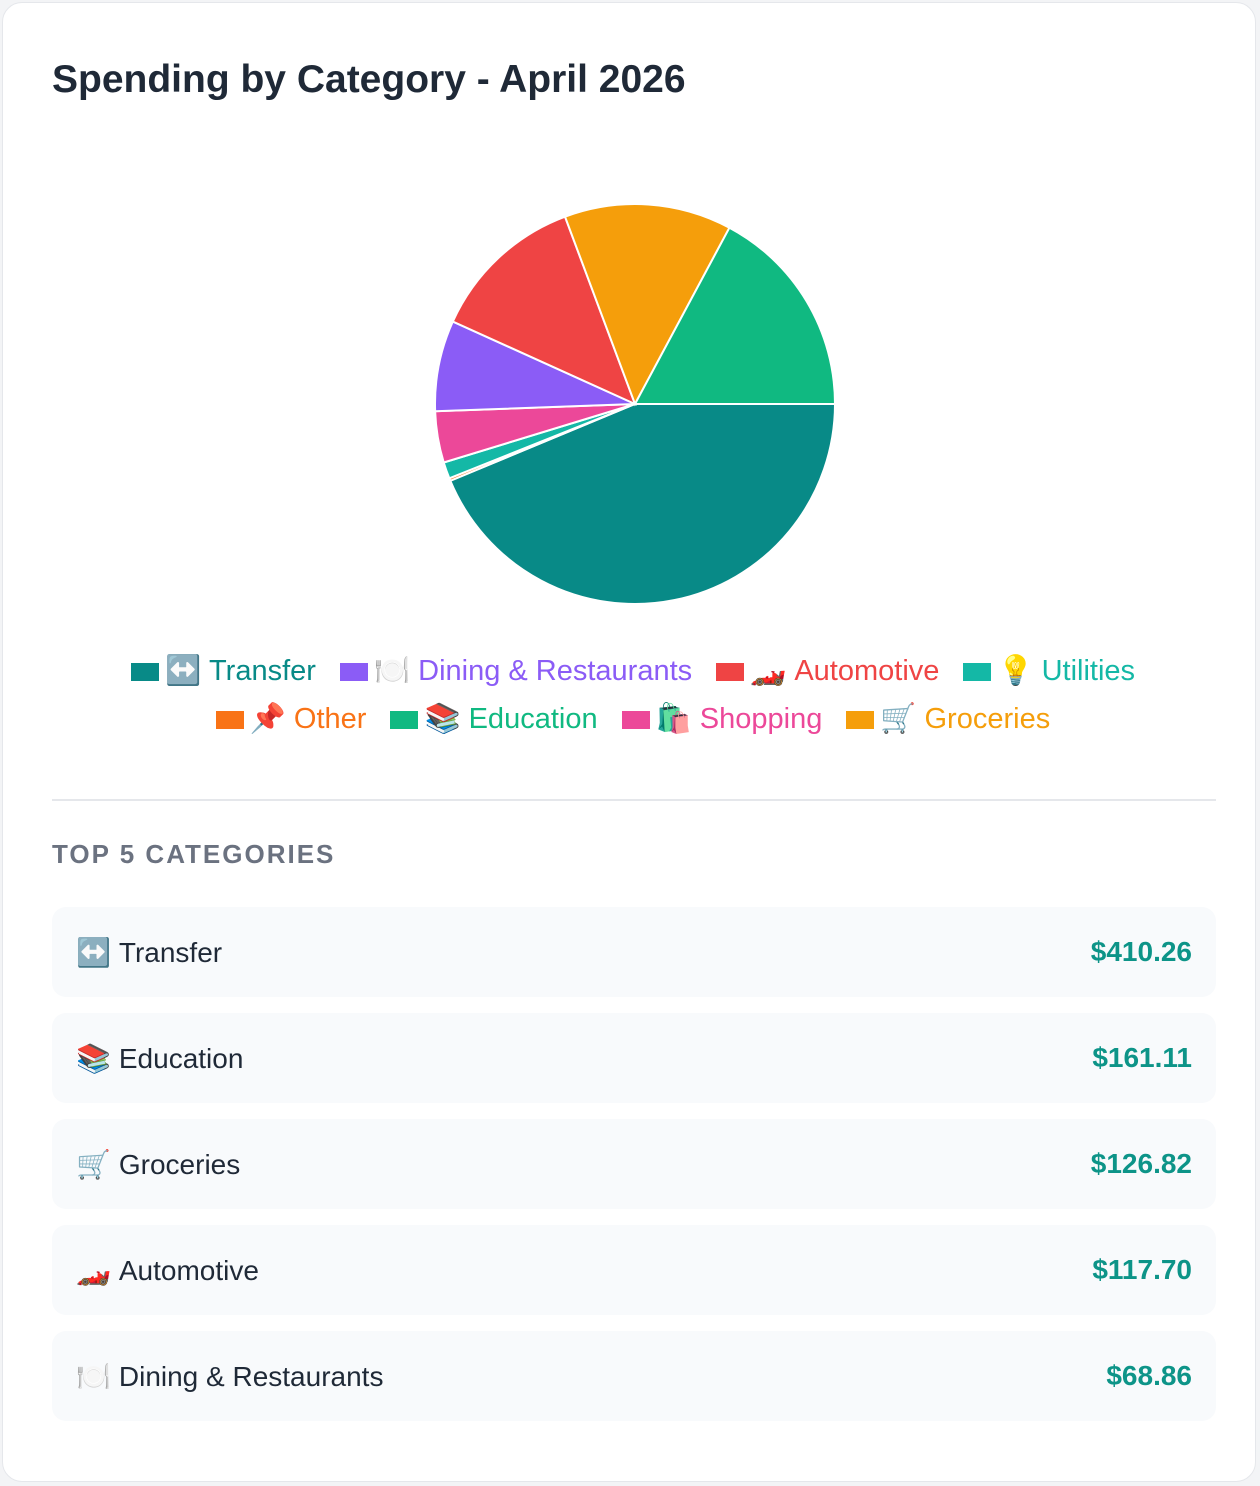 This screenshot has width=1260, height=1486. I want to click on legend-item-utilities: 💡 Utilities, so click(1049, 671).